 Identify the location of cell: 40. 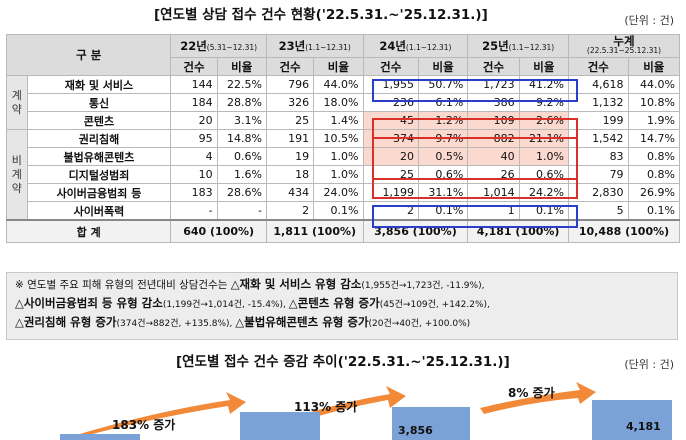
(493, 156).